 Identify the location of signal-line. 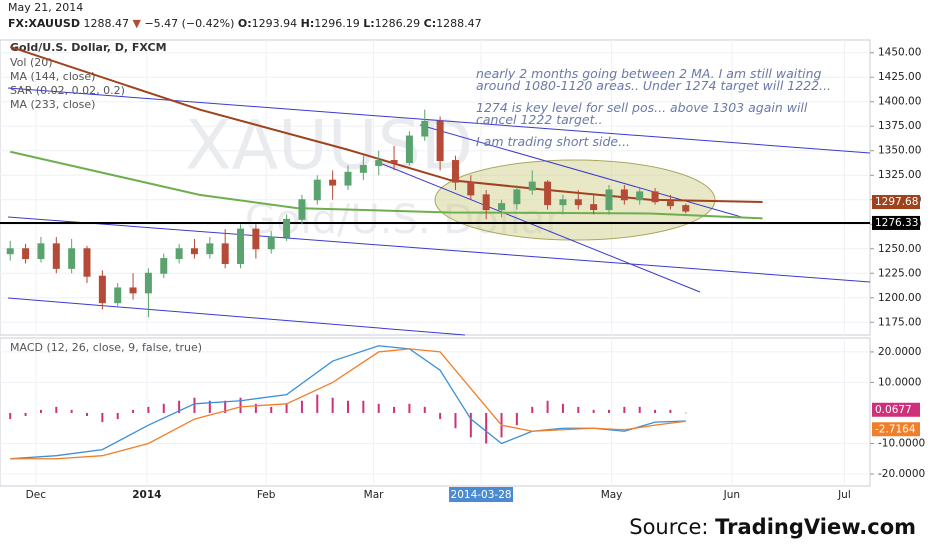
(348, 404).